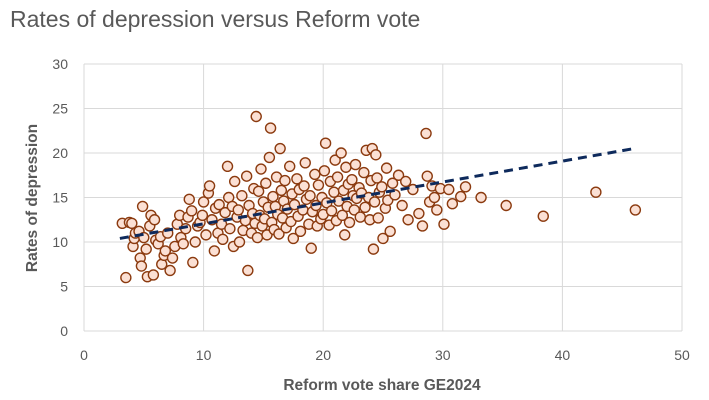 The height and width of the screenshot is (400, 709). I want to click on y-axis-title: Rates of depression, so click(32, 198).